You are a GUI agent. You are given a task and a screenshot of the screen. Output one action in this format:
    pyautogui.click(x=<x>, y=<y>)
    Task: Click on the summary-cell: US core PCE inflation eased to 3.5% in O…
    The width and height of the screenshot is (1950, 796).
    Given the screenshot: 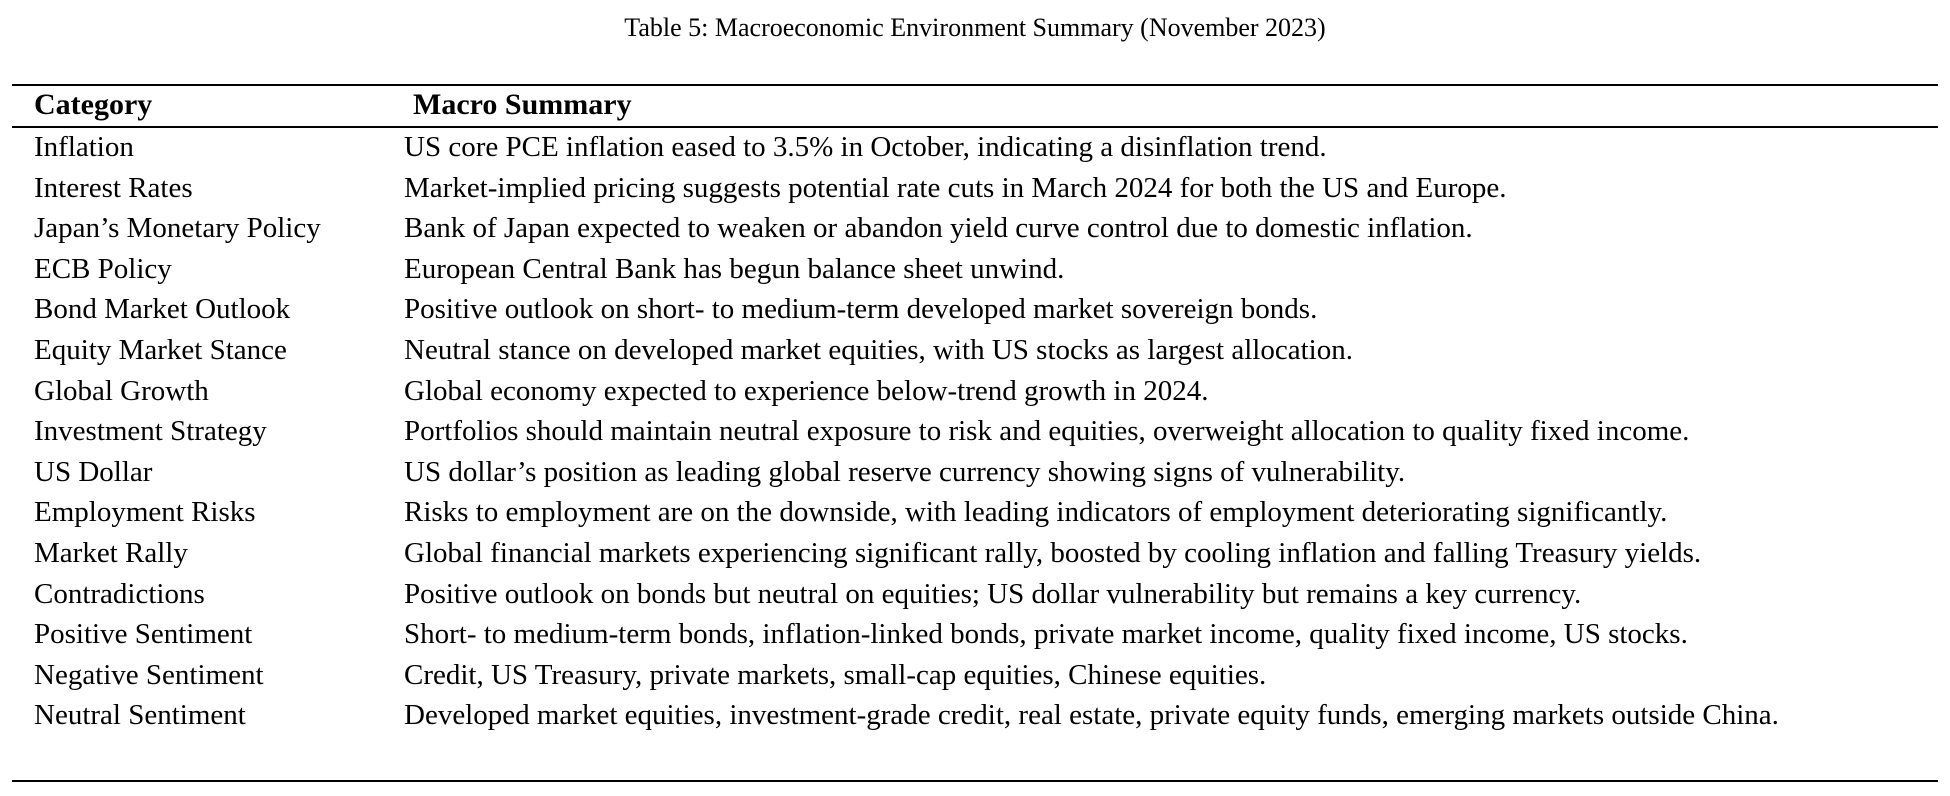 What is the action you would take?
    pyautogui.click(x=865, y=147)
    